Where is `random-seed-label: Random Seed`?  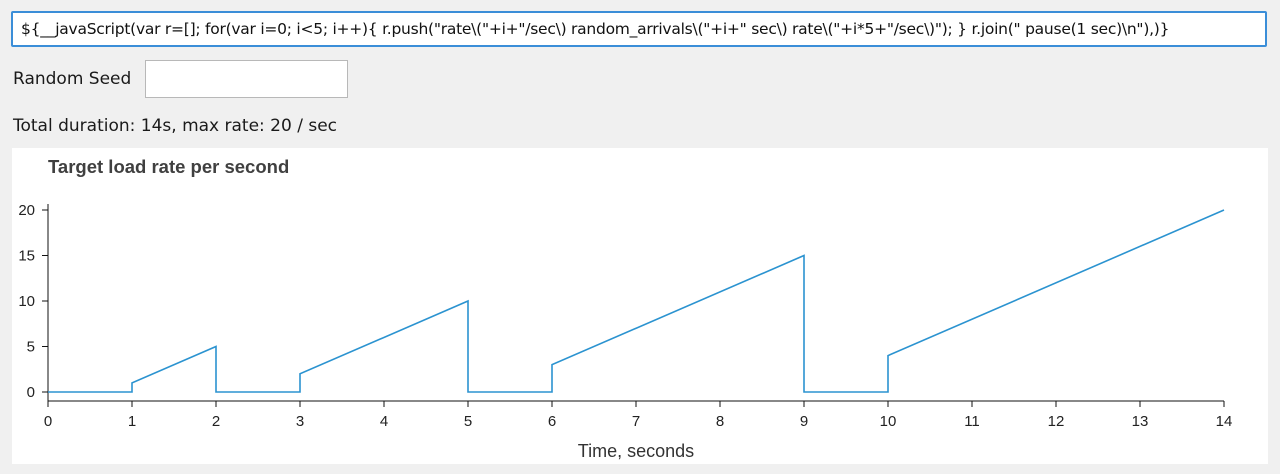
random-seed-label: Random Seed is located at coordinates (72, 79).